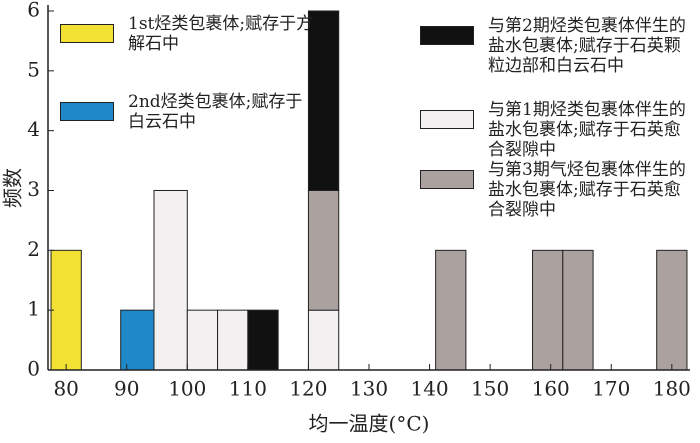  I want to click on x-tick-label: 110, so click(248, 389).